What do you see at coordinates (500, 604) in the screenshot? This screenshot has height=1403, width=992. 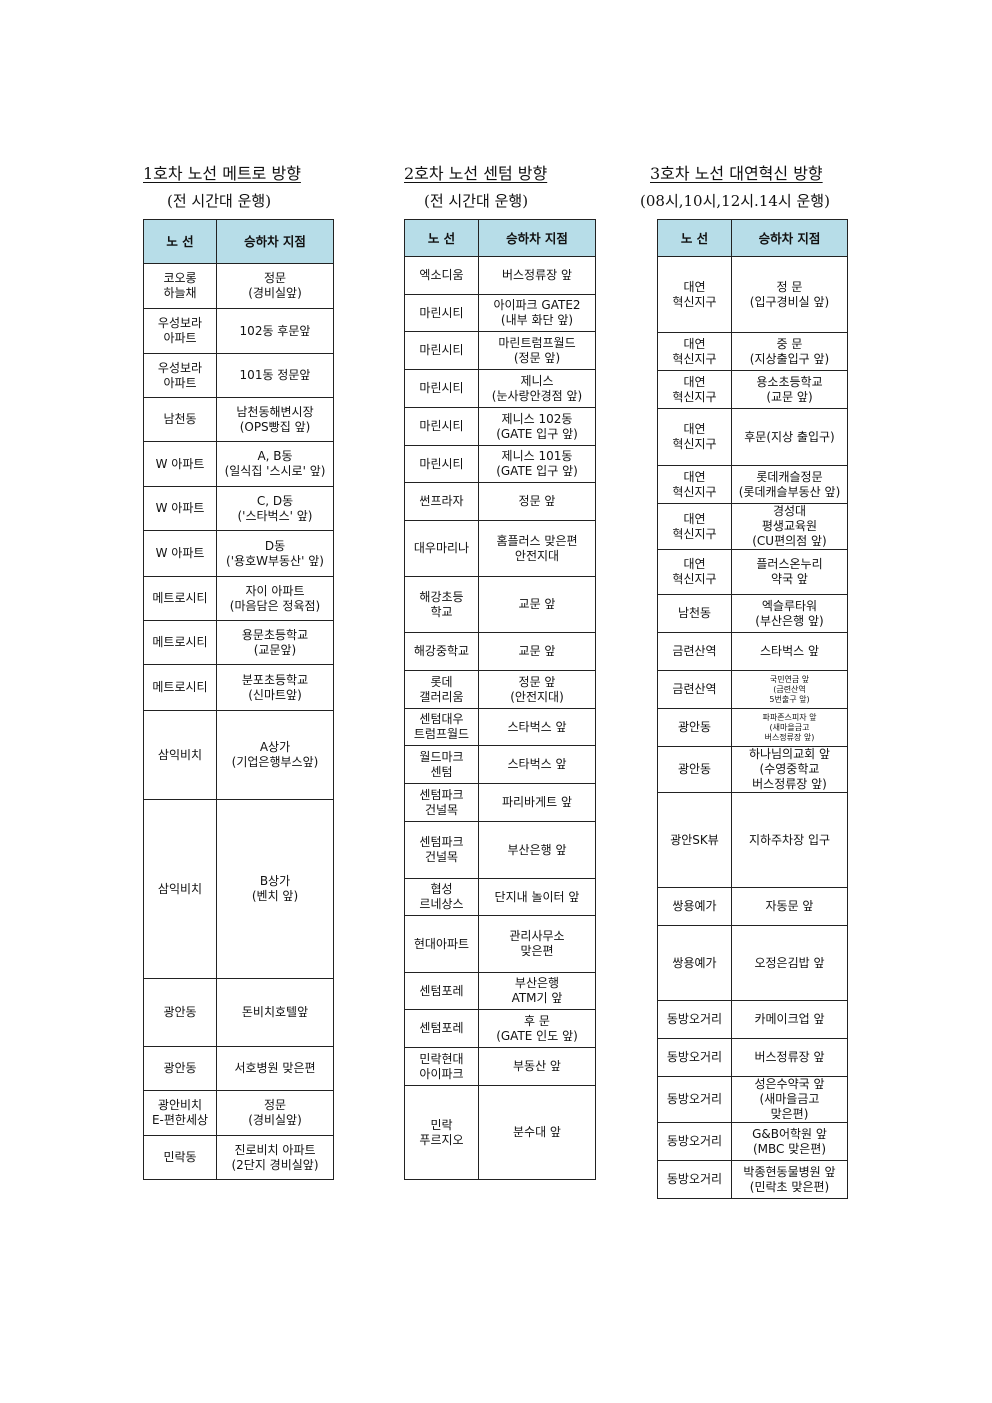 I see `table-row: 해강초등 학교 교문 앞` at bounding box center [500, 604].